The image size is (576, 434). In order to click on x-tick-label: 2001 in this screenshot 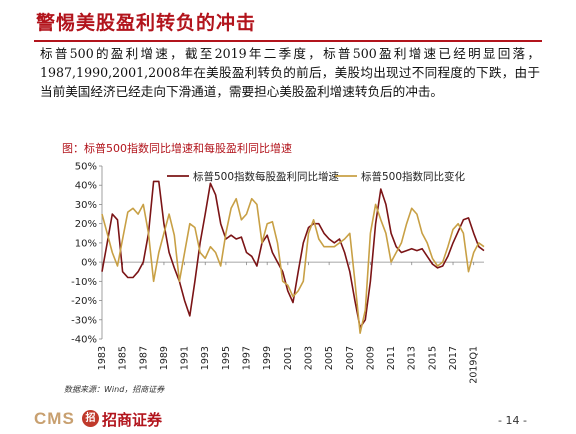, I will do `click(288, 358)`.